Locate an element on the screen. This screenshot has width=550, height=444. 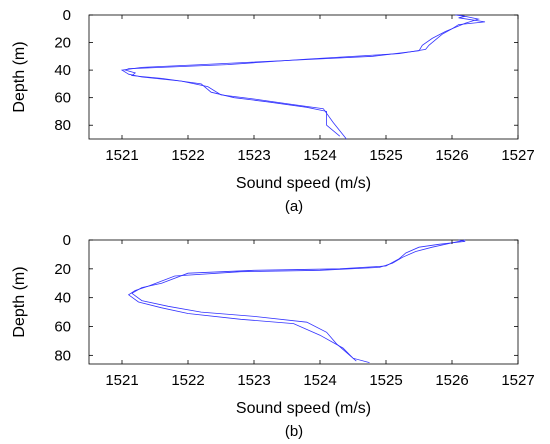
subplot-caption: (b) is located at coordinates (294, 431).